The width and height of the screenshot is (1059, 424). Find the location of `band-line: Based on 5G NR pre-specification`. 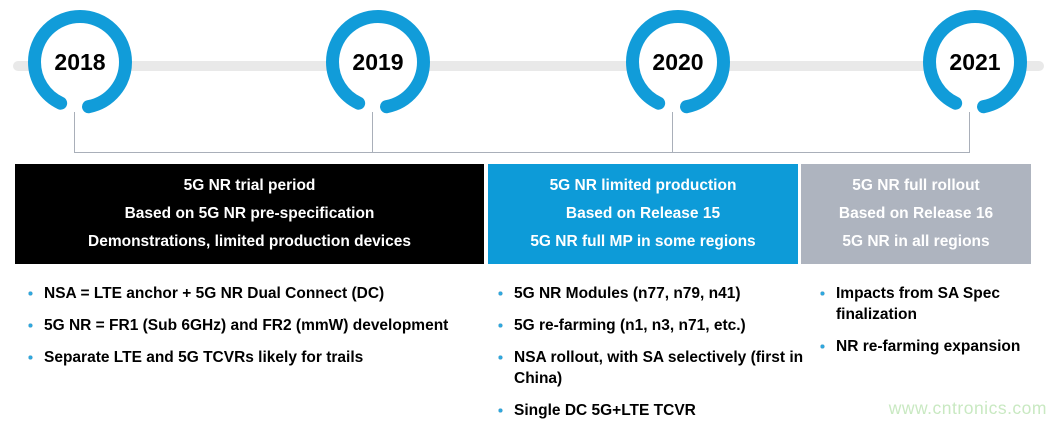

band-line: Based on 5G NR pre-specification is located at coordinates (249, 213).